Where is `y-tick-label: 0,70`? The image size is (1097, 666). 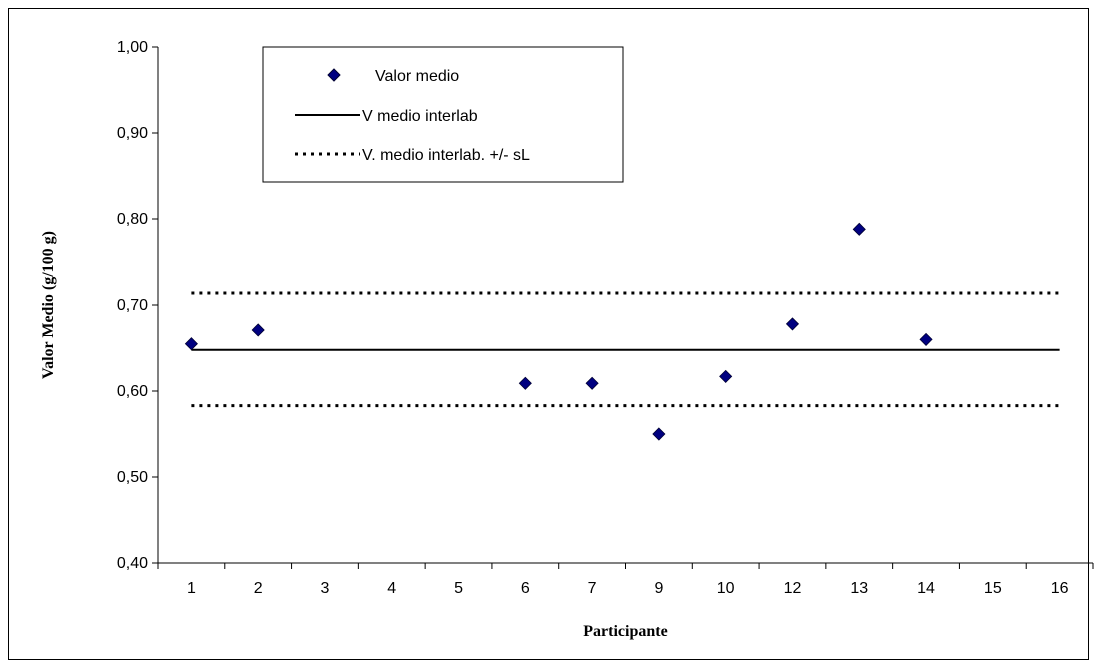 y-tick-label: 0,70 is located at coordinates (132, 305).